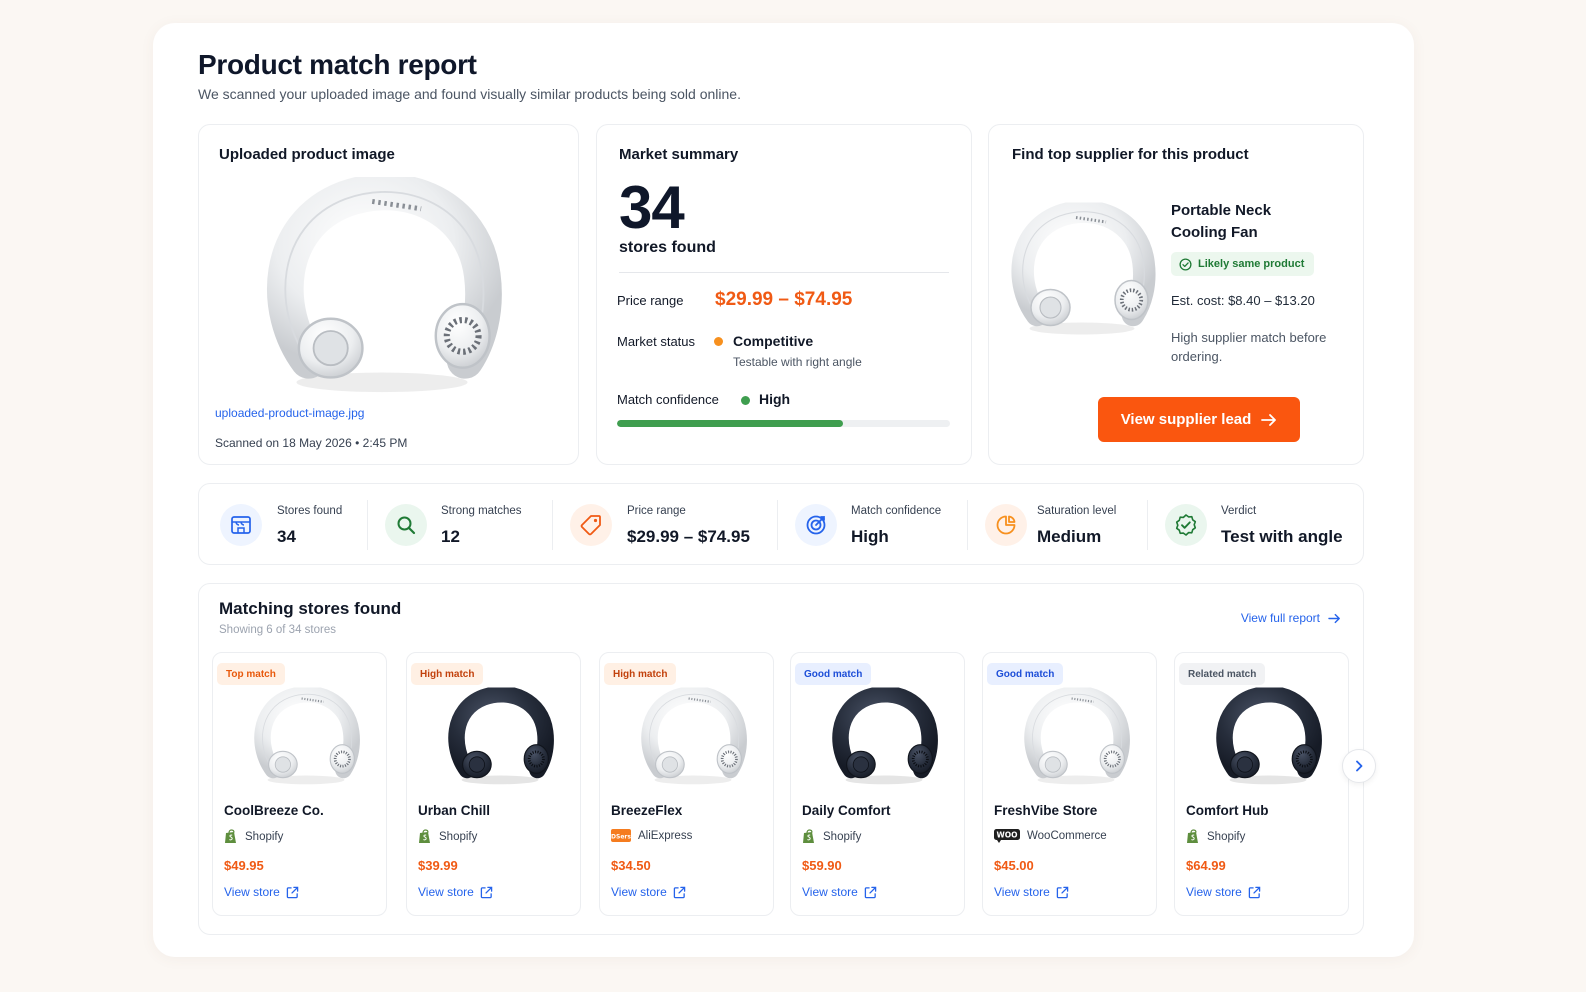 This screenshot has width=1586, height=992. I want to click on match-confidence-dot, so click(745, 400).